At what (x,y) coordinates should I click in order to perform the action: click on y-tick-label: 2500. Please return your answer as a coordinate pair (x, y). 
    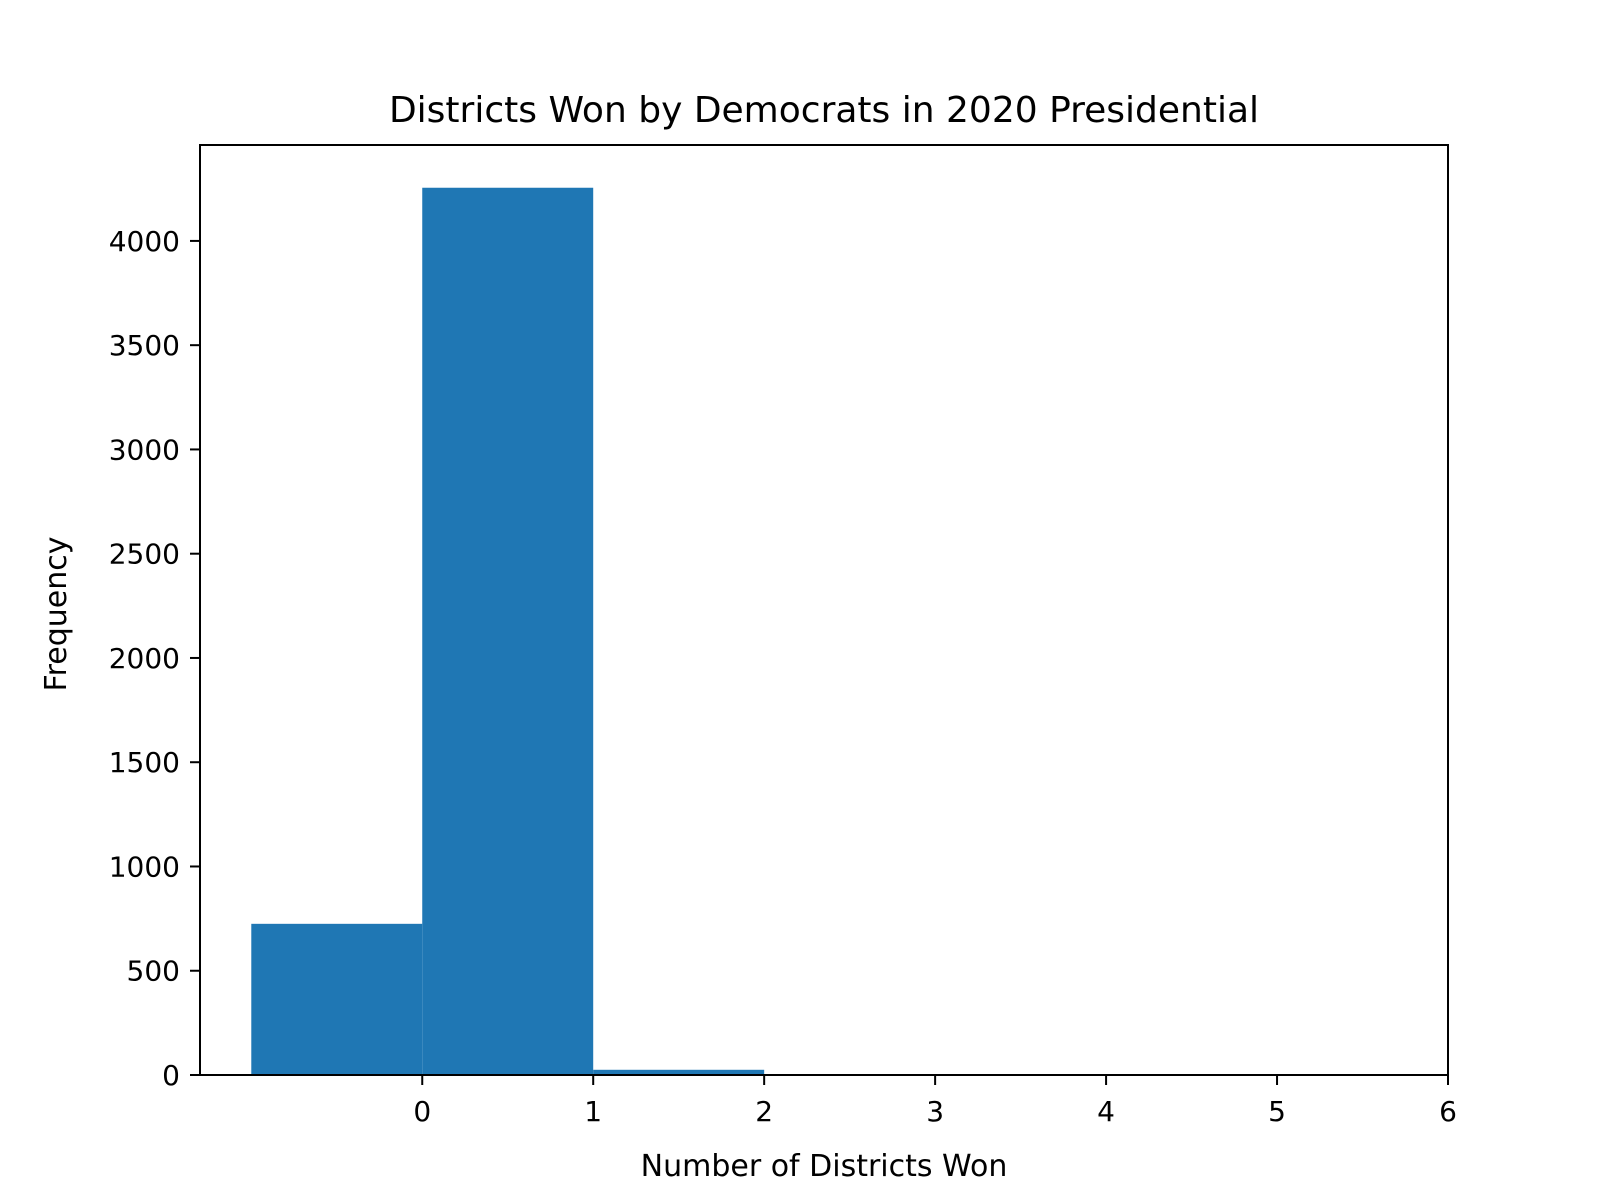
    Looking at the image, I should click on (144, 554).